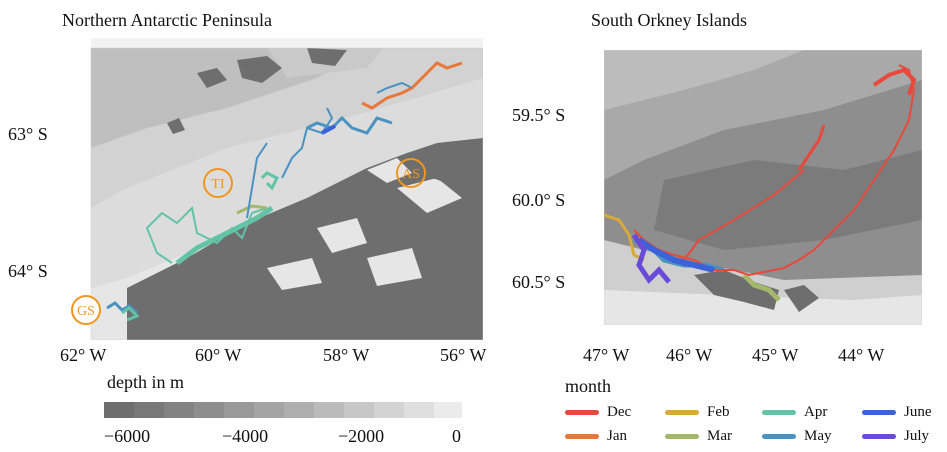 Image resolution: width=947 pixels, height=452 pixels. Describe the element at coordinates (456, 436) in the screenshot. I see `colorbar-tick-0: 0` at that location.